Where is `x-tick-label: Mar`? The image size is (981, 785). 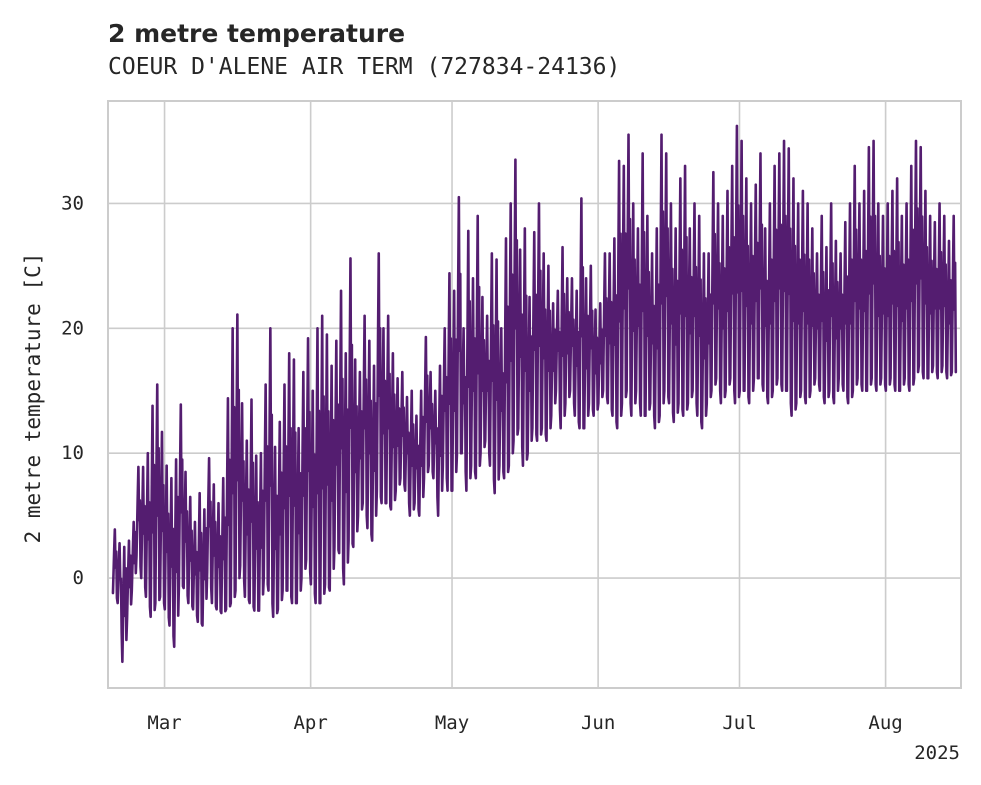 x-tick-label: Mar is located at coordinates (164, 723).